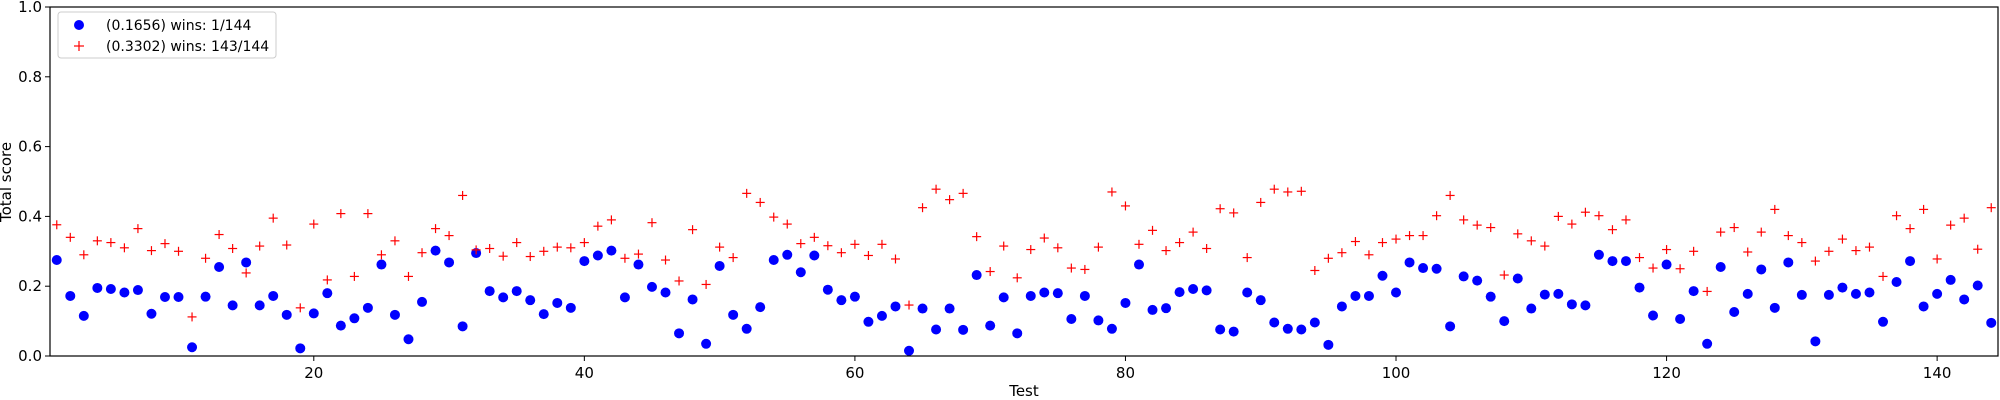  I want to click on y-tick-label: 0.0, so click(30, 356).